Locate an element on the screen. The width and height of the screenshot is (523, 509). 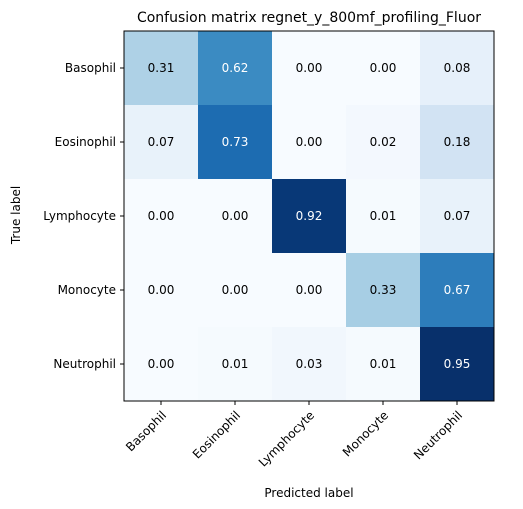
cell-value-label: 0.92 is located at coordinates (309, 216).